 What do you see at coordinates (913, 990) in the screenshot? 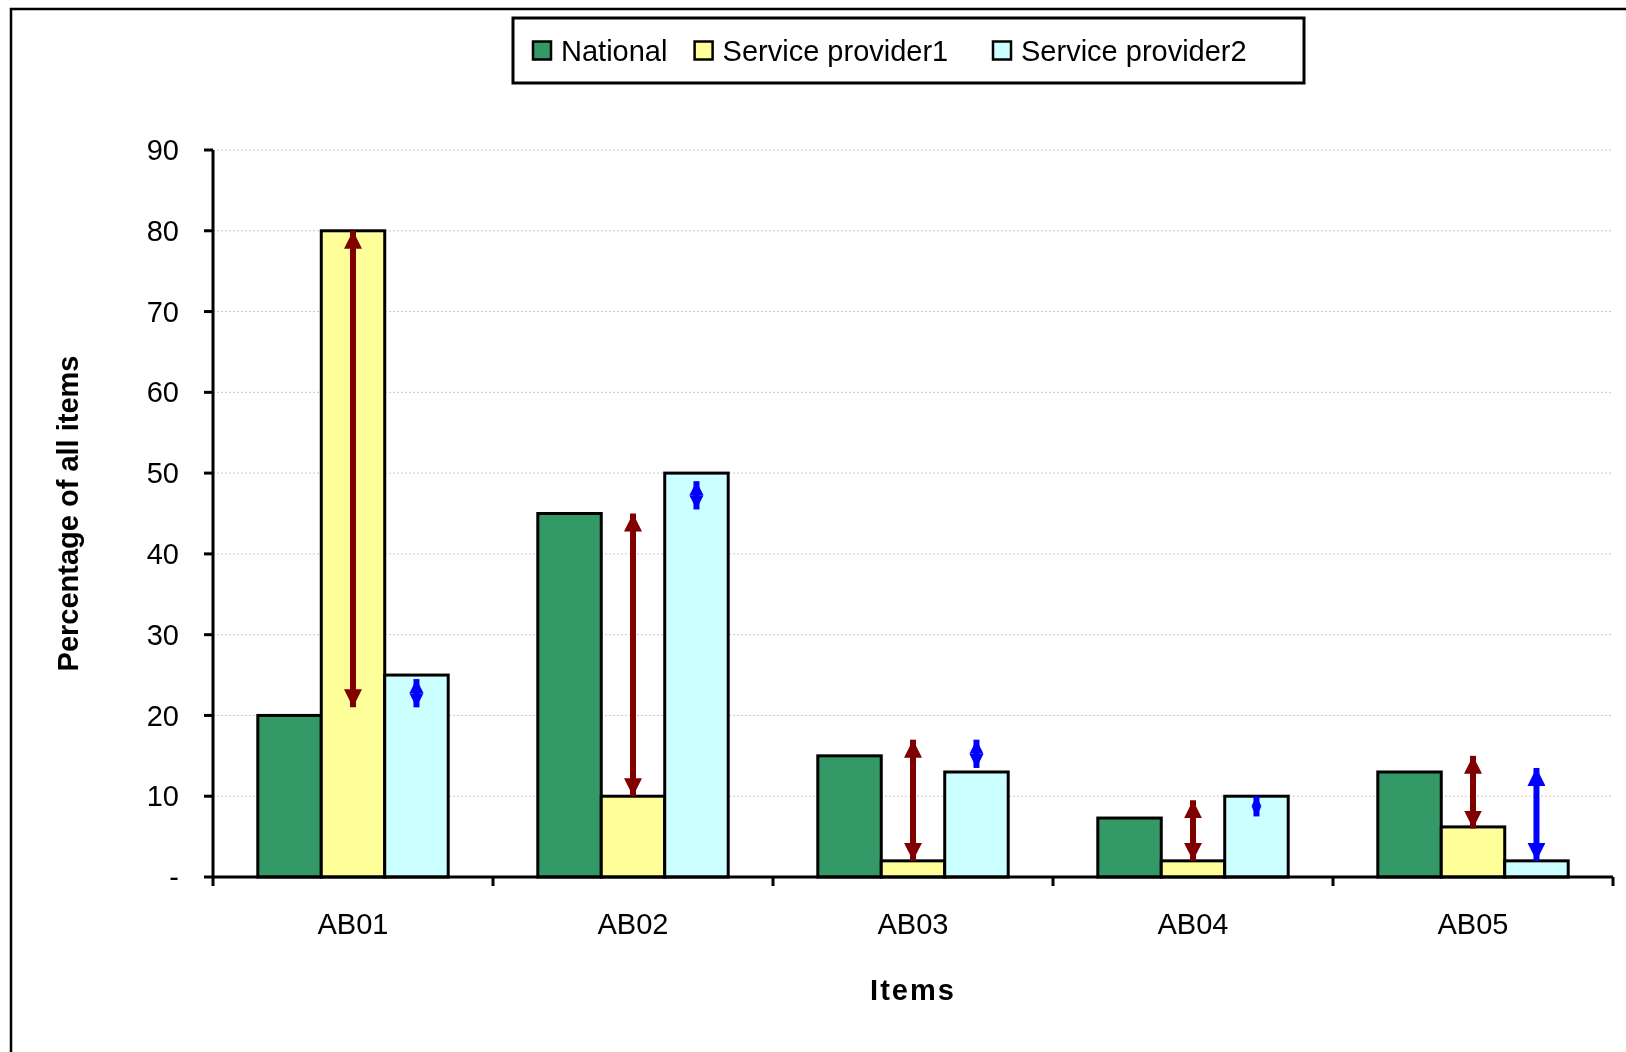
I see `x-axis-title: Items` at bounding box center [913, 990].